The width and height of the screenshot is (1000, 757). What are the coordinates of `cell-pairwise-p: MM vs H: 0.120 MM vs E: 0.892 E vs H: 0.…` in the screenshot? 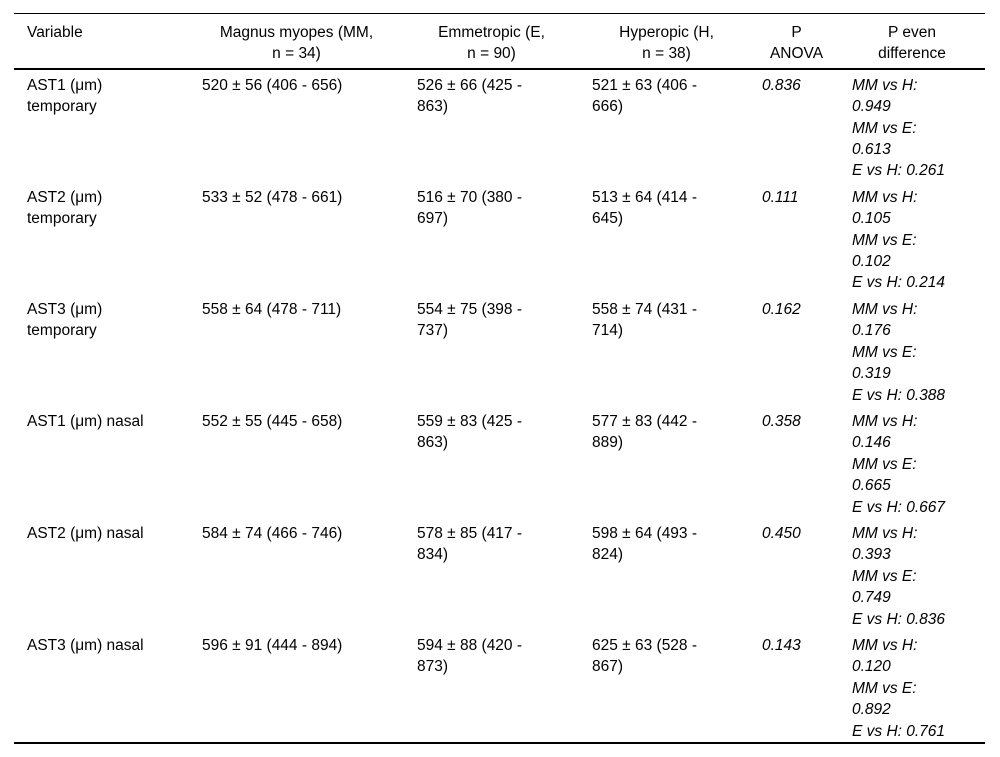 It's located at (899, 688).